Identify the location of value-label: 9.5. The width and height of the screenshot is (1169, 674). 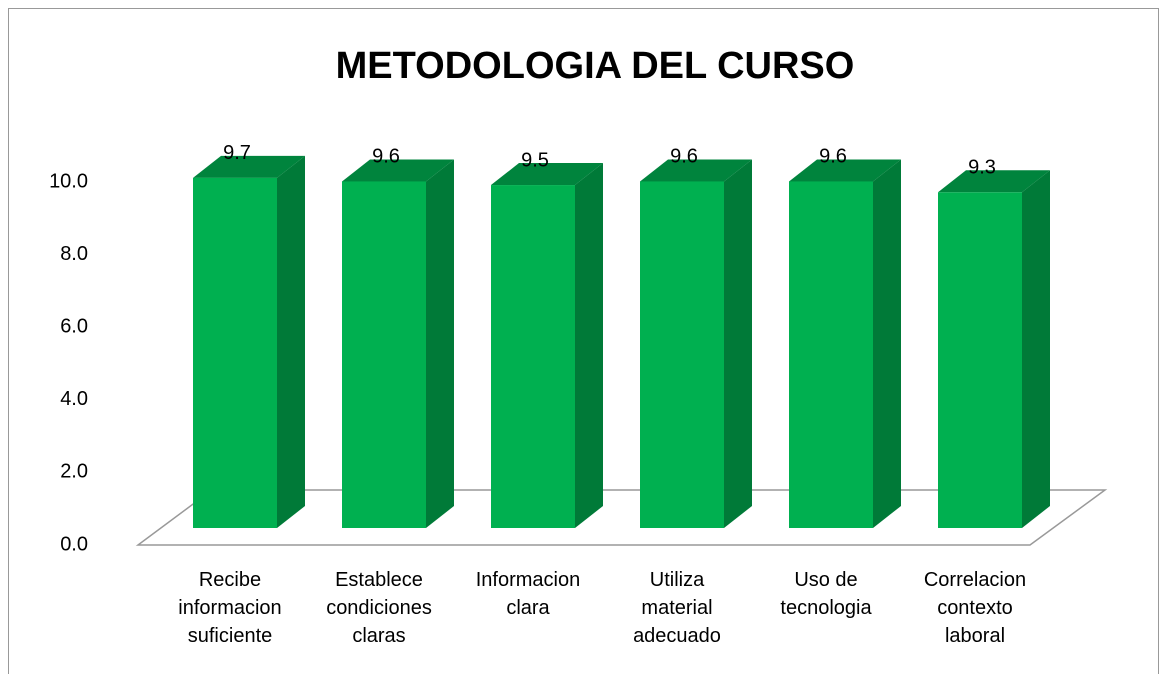
(535, 160).